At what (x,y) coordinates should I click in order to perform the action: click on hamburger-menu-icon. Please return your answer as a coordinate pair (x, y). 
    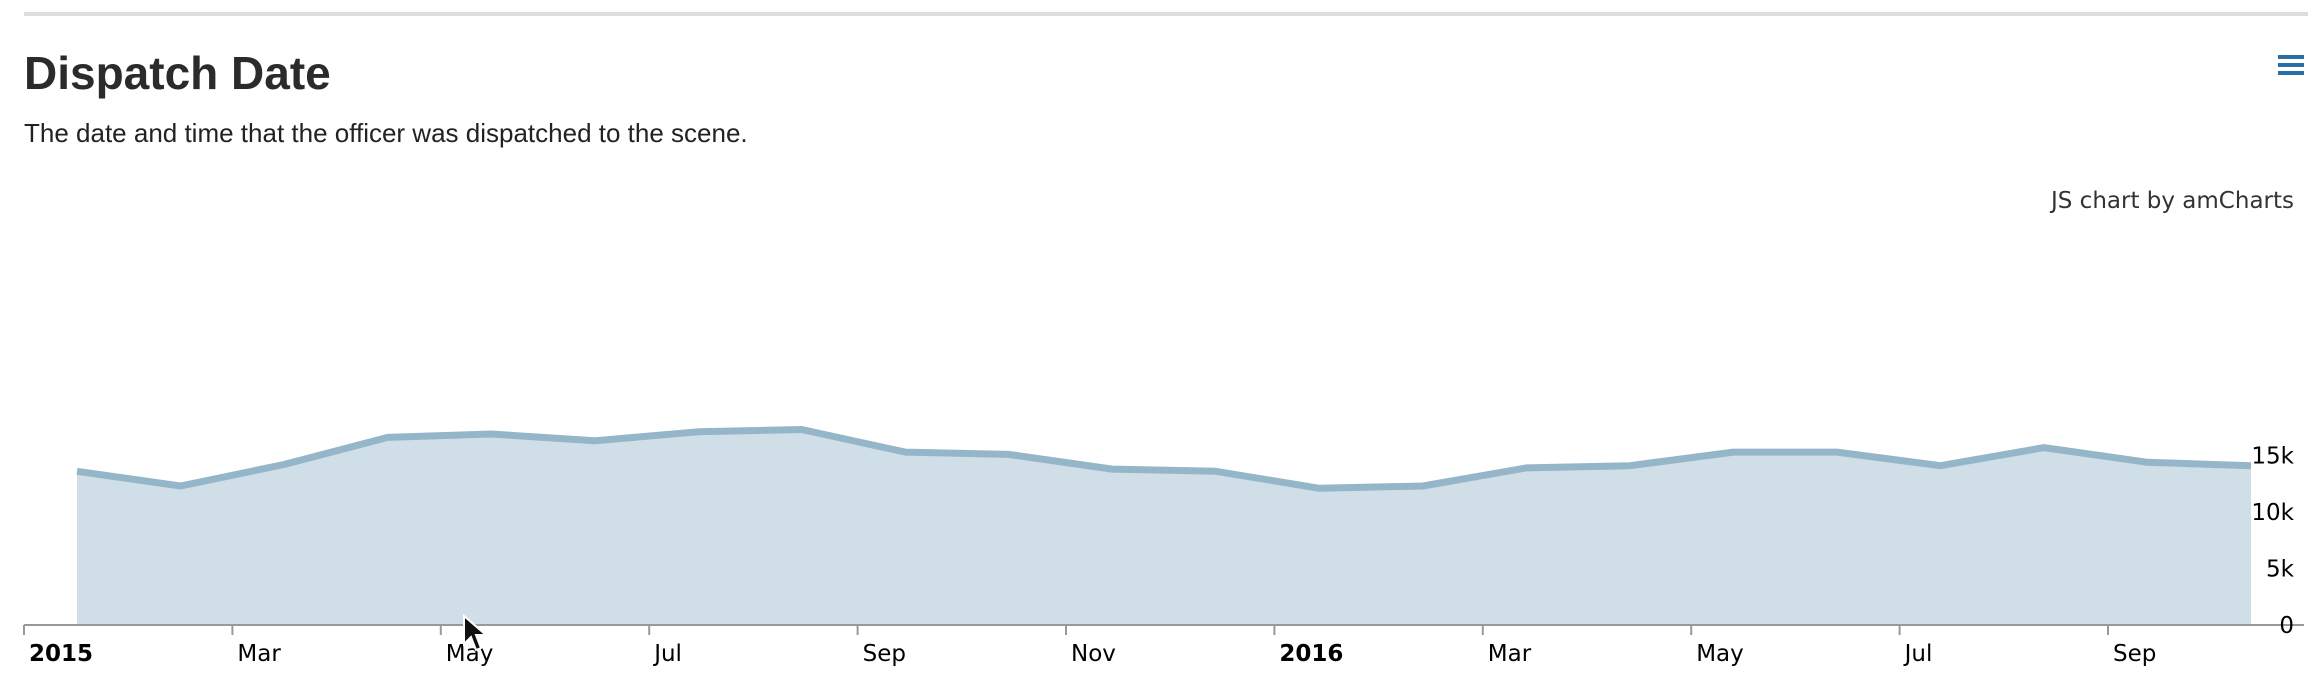
    Looking at the image, I should click on (2291, 65).